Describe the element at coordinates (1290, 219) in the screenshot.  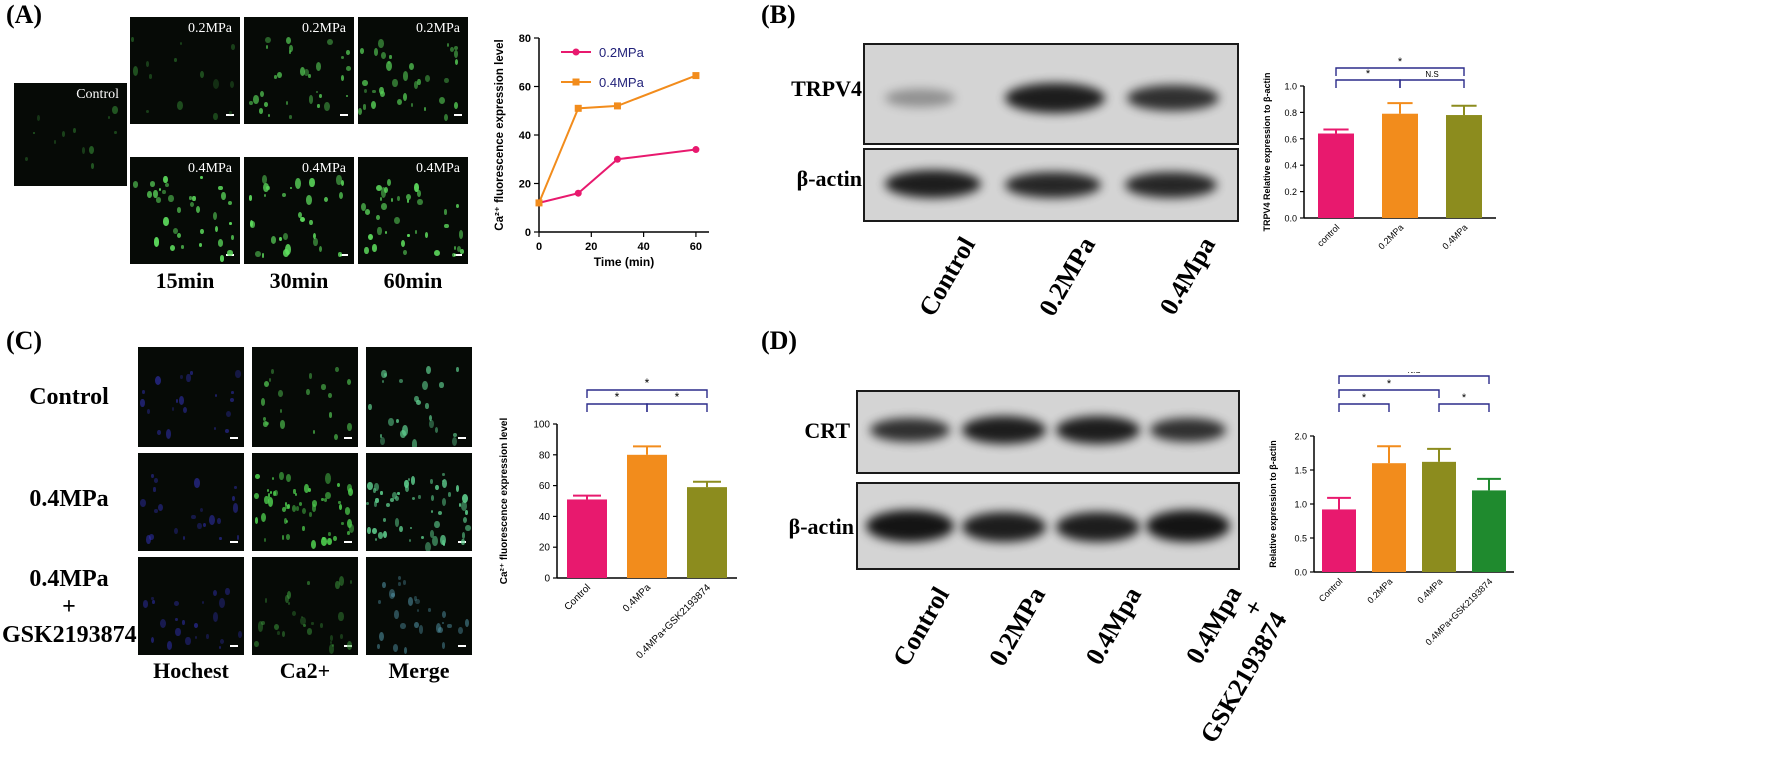
I see `y-tick-label: 0.0` at that location.